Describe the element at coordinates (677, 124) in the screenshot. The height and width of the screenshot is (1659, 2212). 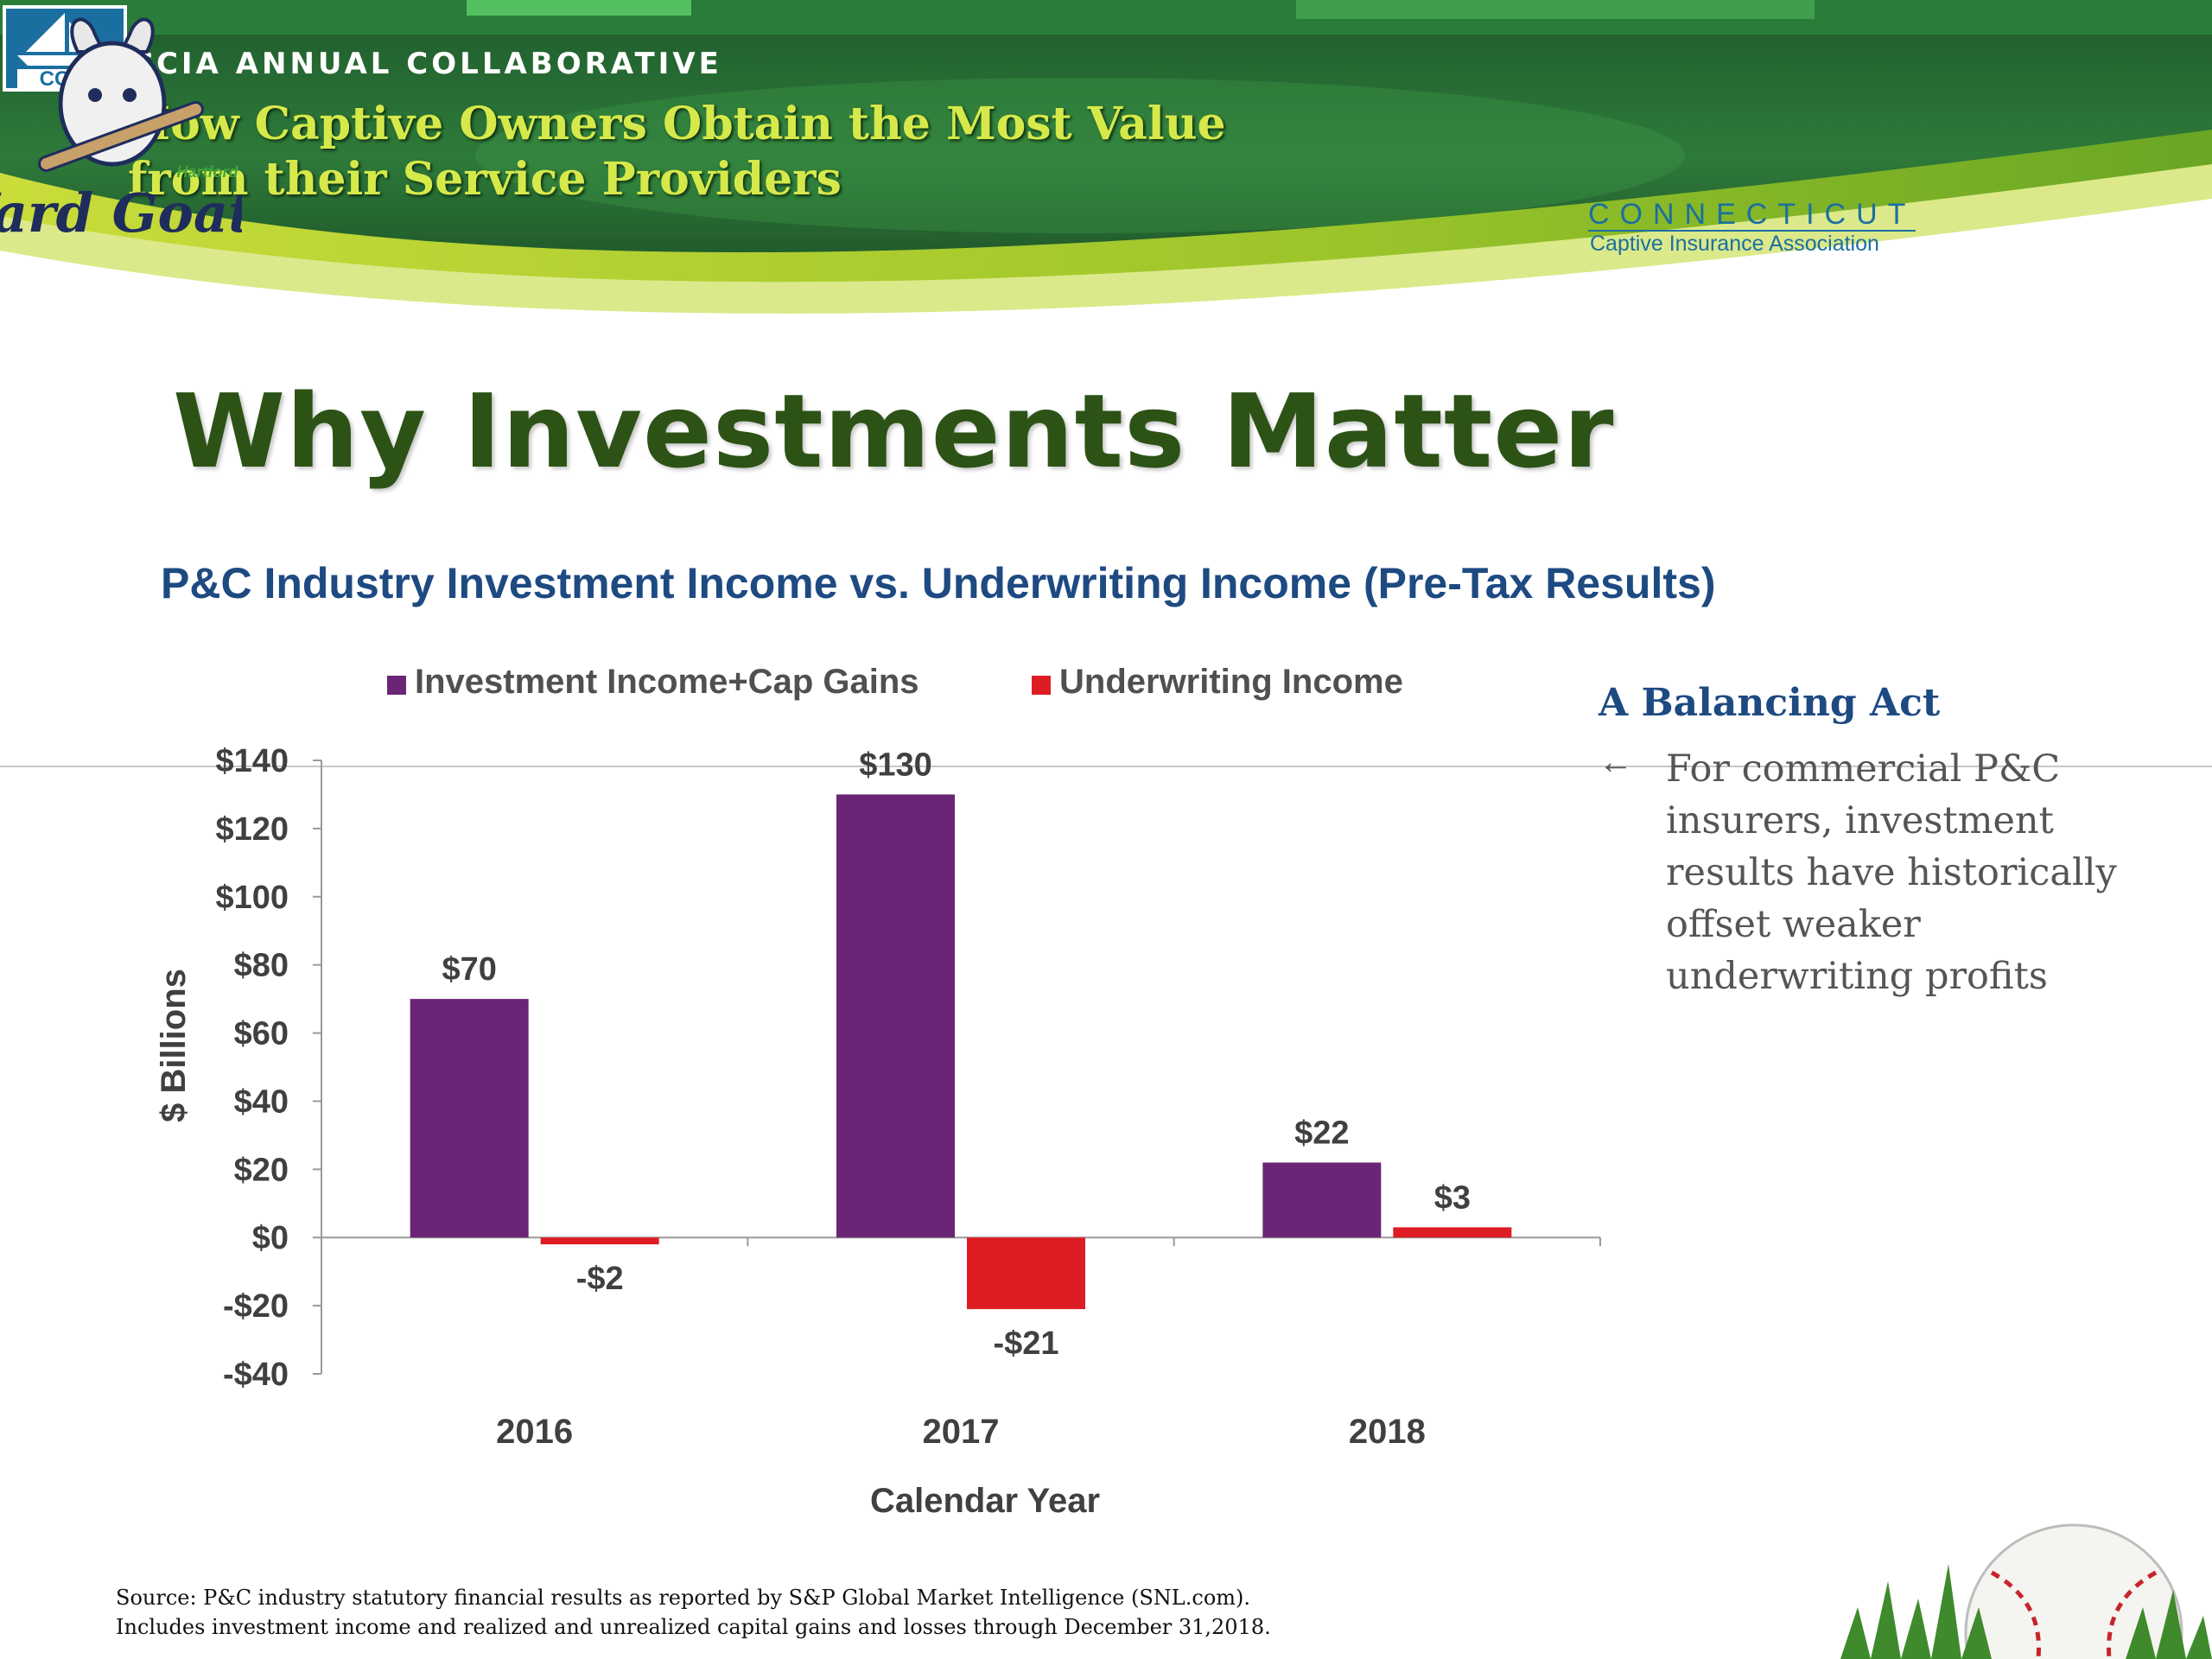
I see `event-title-line1: How Captive Owners Obtain the Most Value` at that location.